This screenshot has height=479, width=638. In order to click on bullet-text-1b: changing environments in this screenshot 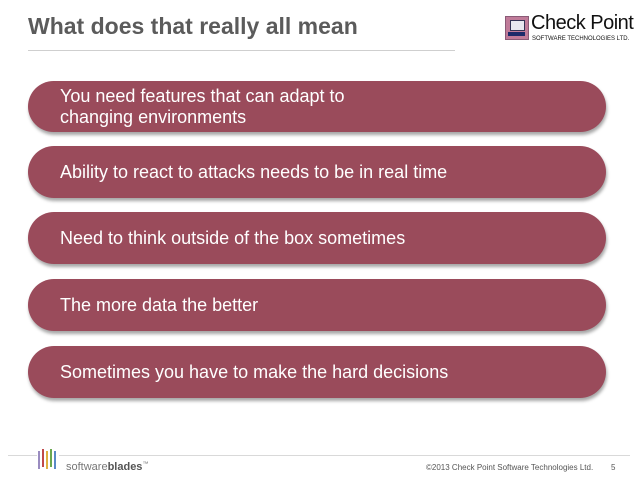, I will do `click(153, 116)`.